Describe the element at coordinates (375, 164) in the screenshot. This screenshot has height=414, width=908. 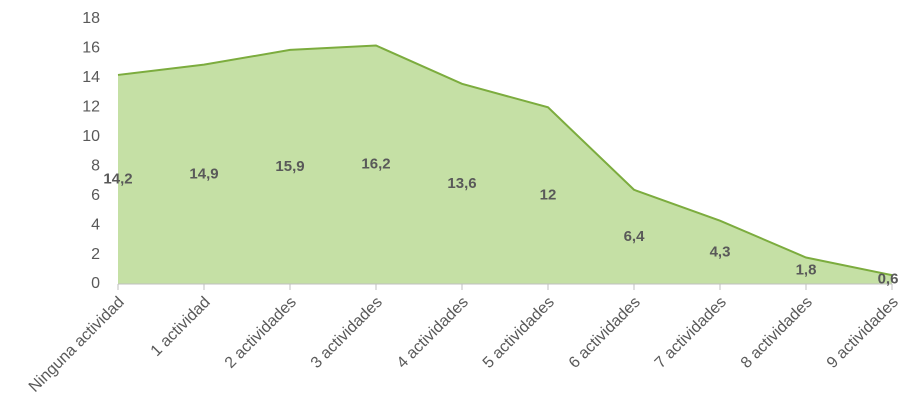
I see `data-label: 16,2` at that location.